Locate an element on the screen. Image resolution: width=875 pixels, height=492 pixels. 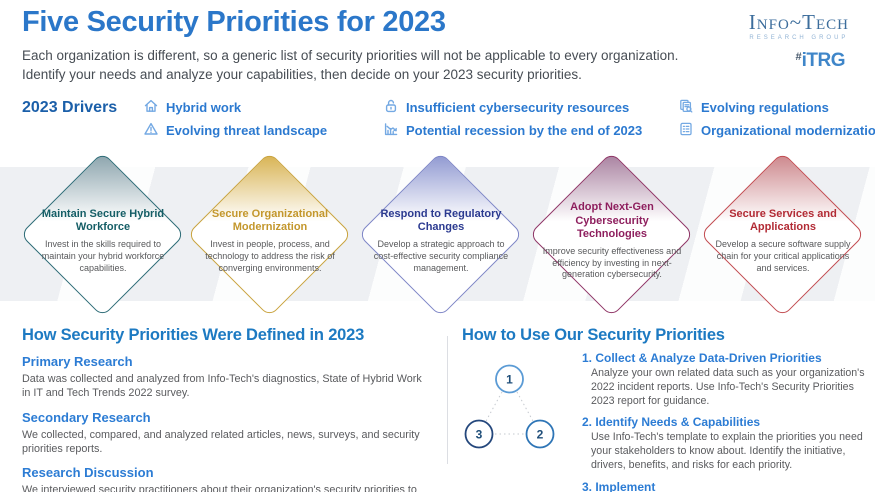
diagram-node-2: 2 is located at coordinates (540, 435).